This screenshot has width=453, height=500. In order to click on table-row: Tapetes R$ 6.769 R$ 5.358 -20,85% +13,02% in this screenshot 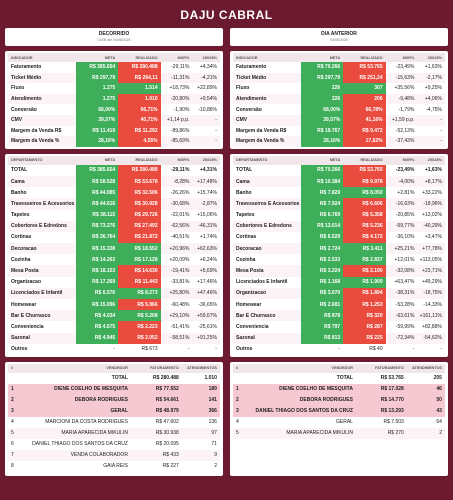, I will do `click(339, 215)`.